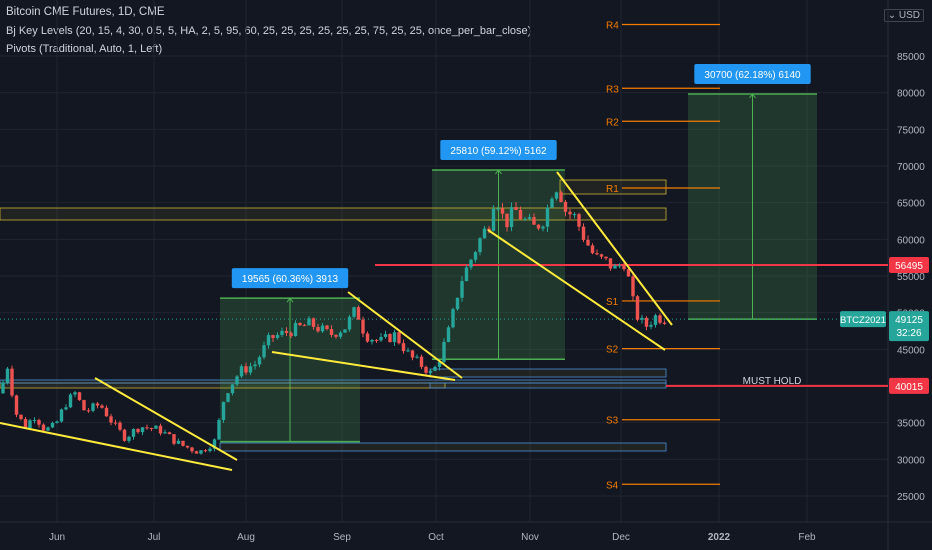  I want to click on measure-label: 19565 (60.36%) 3913, so click(290, 279).